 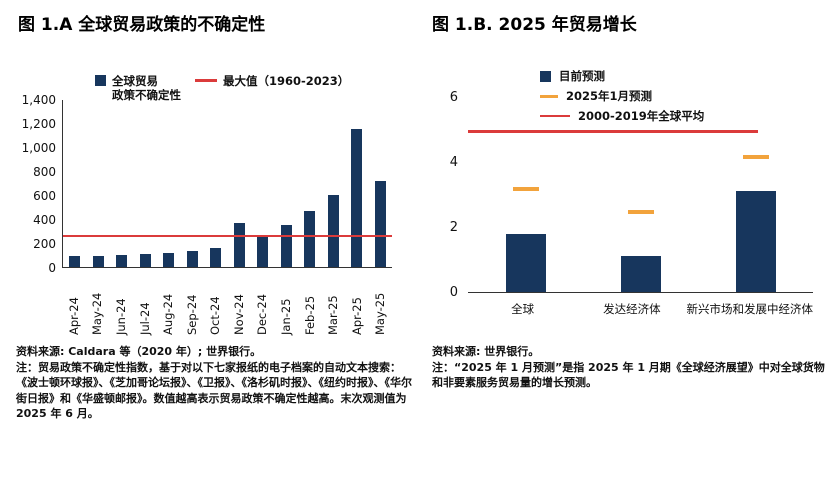 What do you see at coordinates (641, 116) in the screenshot?
I see `average-line-label: 2000-2019年全球平均` at bounding box center [641, 116].